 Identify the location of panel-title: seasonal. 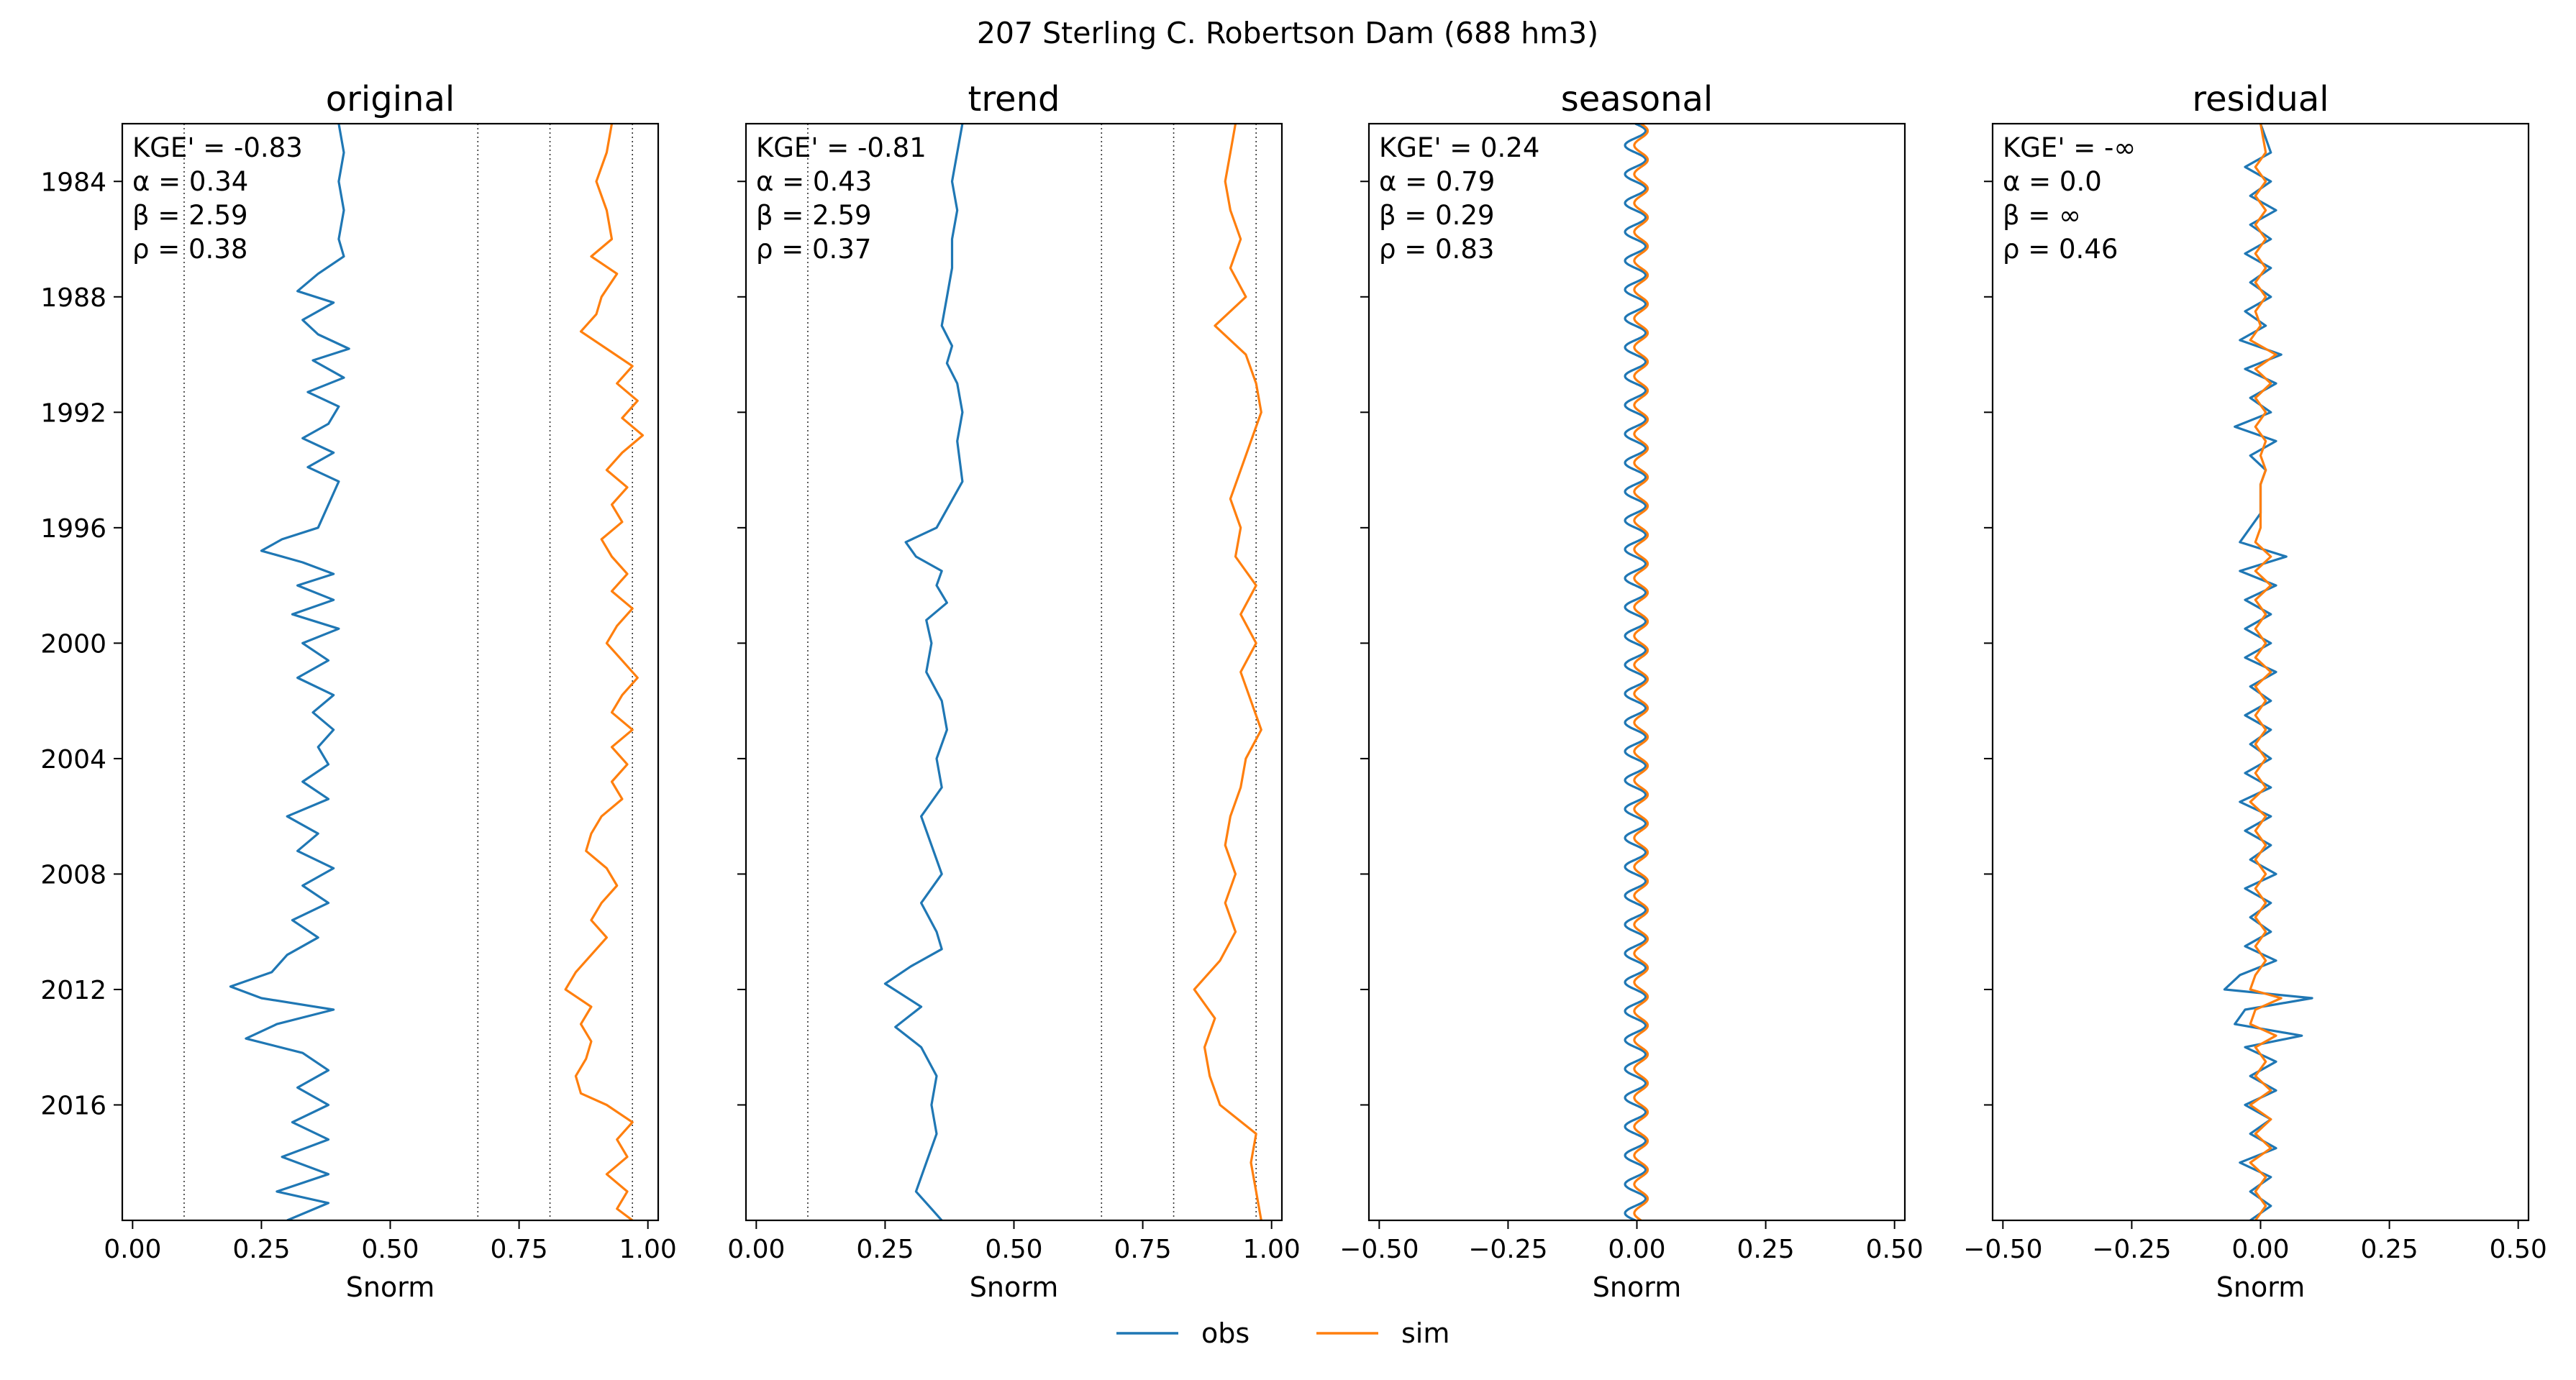
(1637, 99).